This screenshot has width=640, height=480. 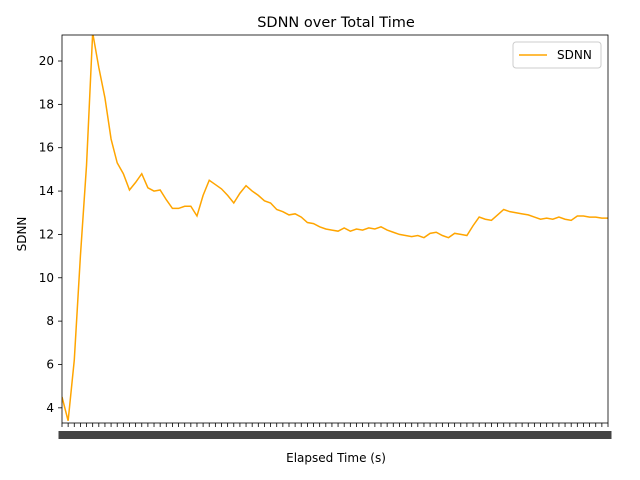 I want to click on chart-title: SDNN over Total Time, so click(x=336, y=23).